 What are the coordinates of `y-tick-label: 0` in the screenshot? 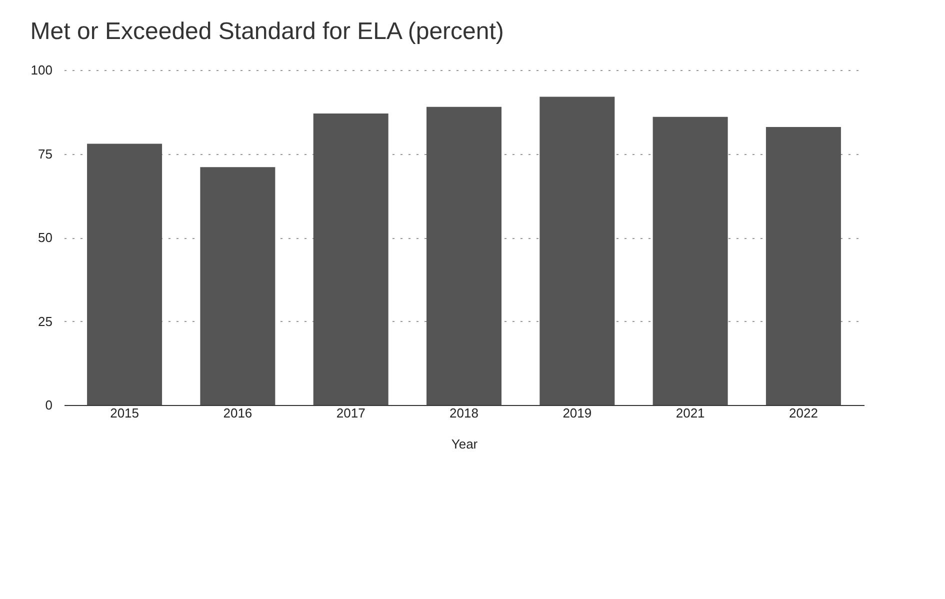 It's located at (48, 405).